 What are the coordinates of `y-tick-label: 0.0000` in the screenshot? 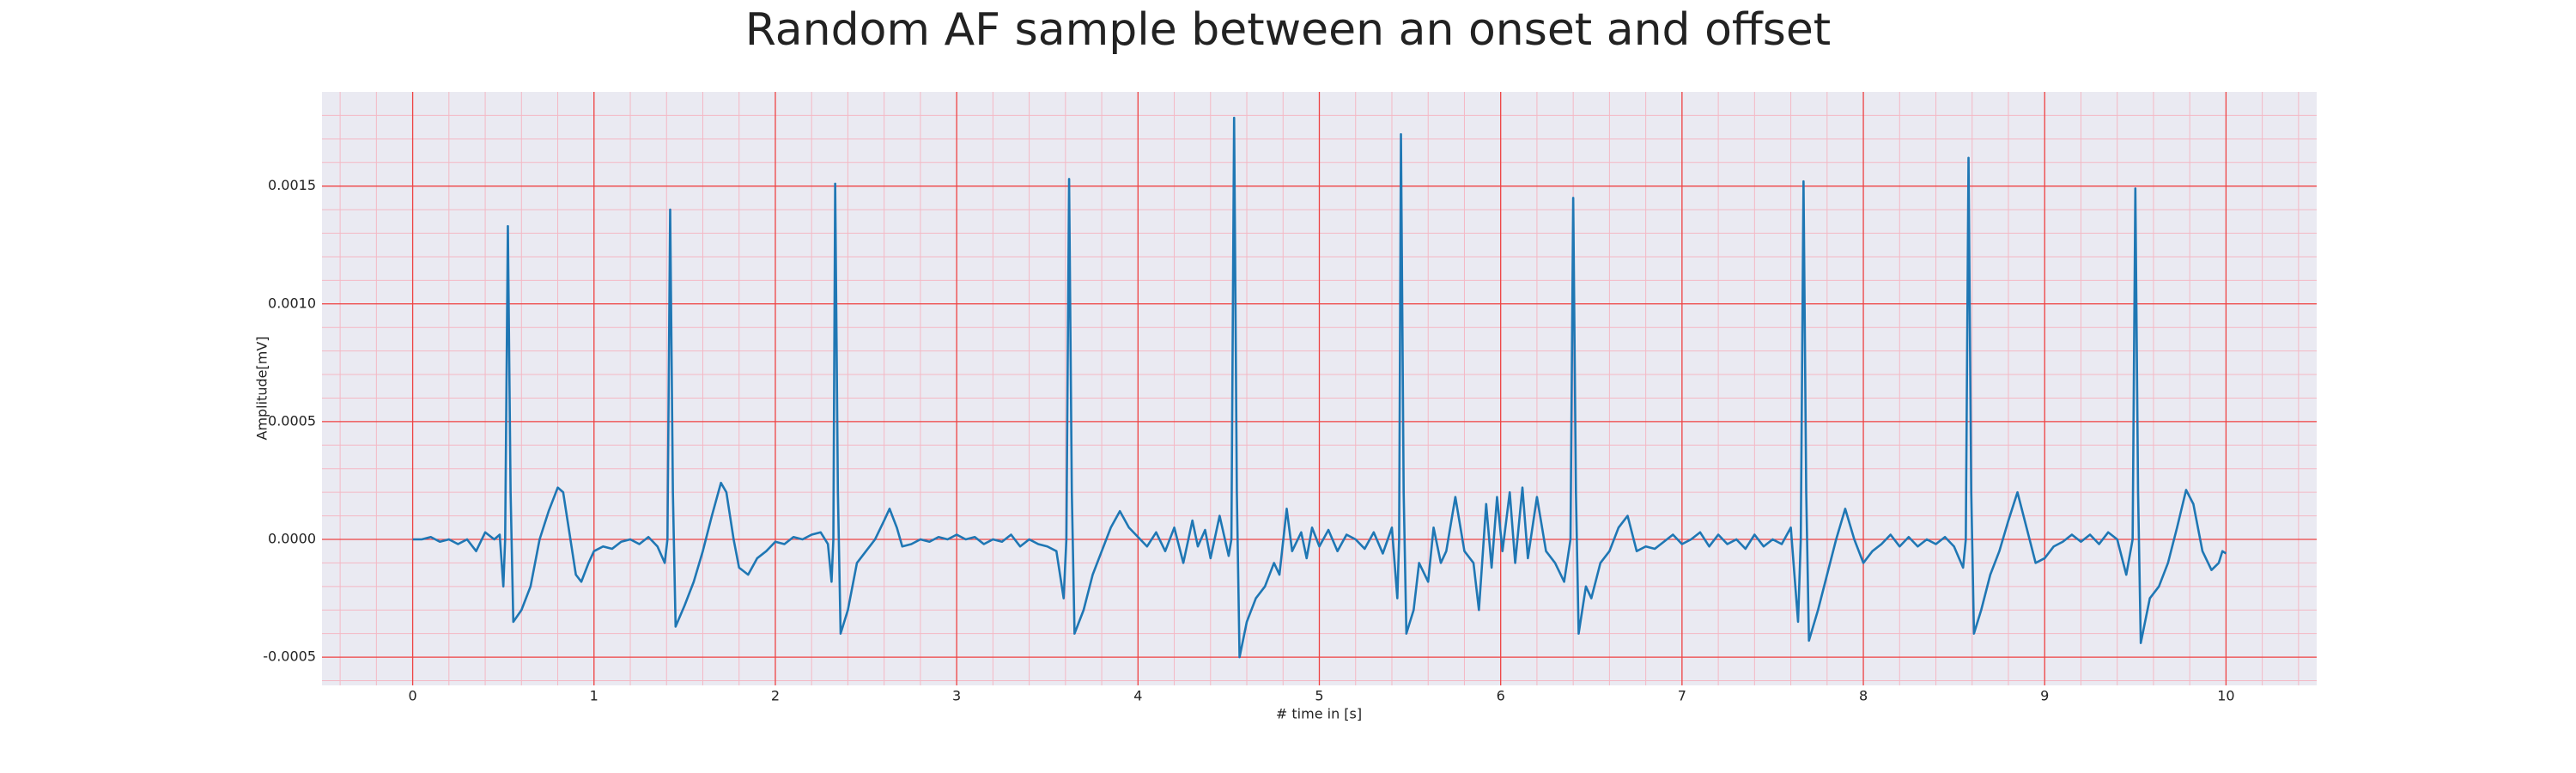 It's located at (292, 538).